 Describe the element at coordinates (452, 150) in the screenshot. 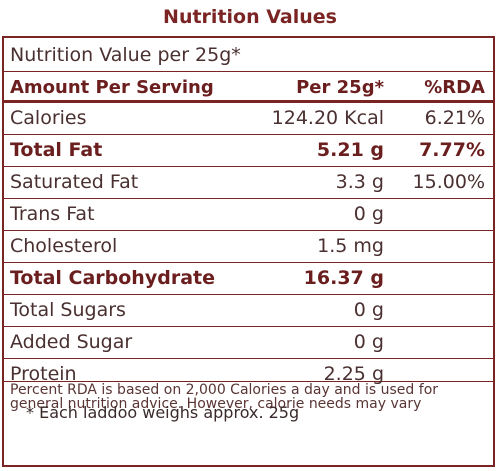

I see `nutrient-rda: 7.77%` at that location.